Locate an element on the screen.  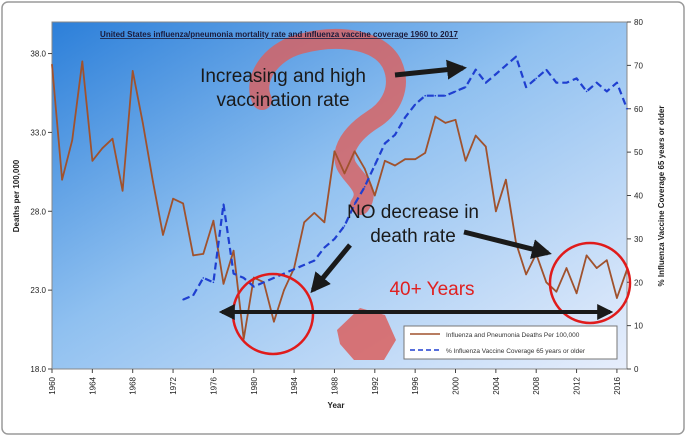
question-curve-highlight is located at coordinates (327, 121).